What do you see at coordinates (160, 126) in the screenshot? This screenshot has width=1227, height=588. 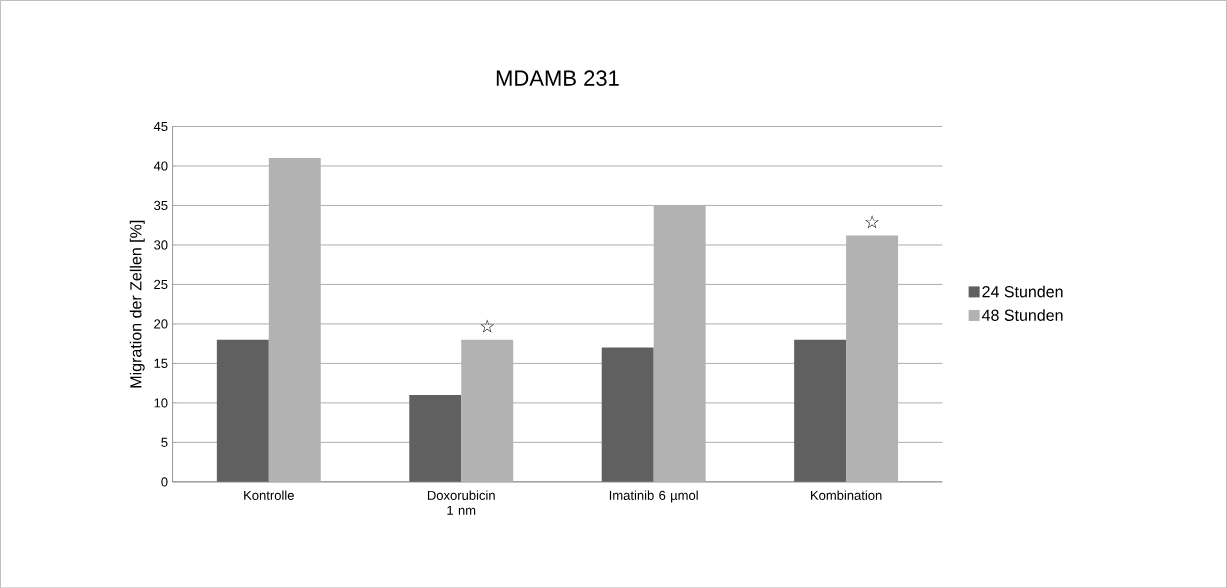 I see `y-tick-label: 45` at bounding box center [160, 126].